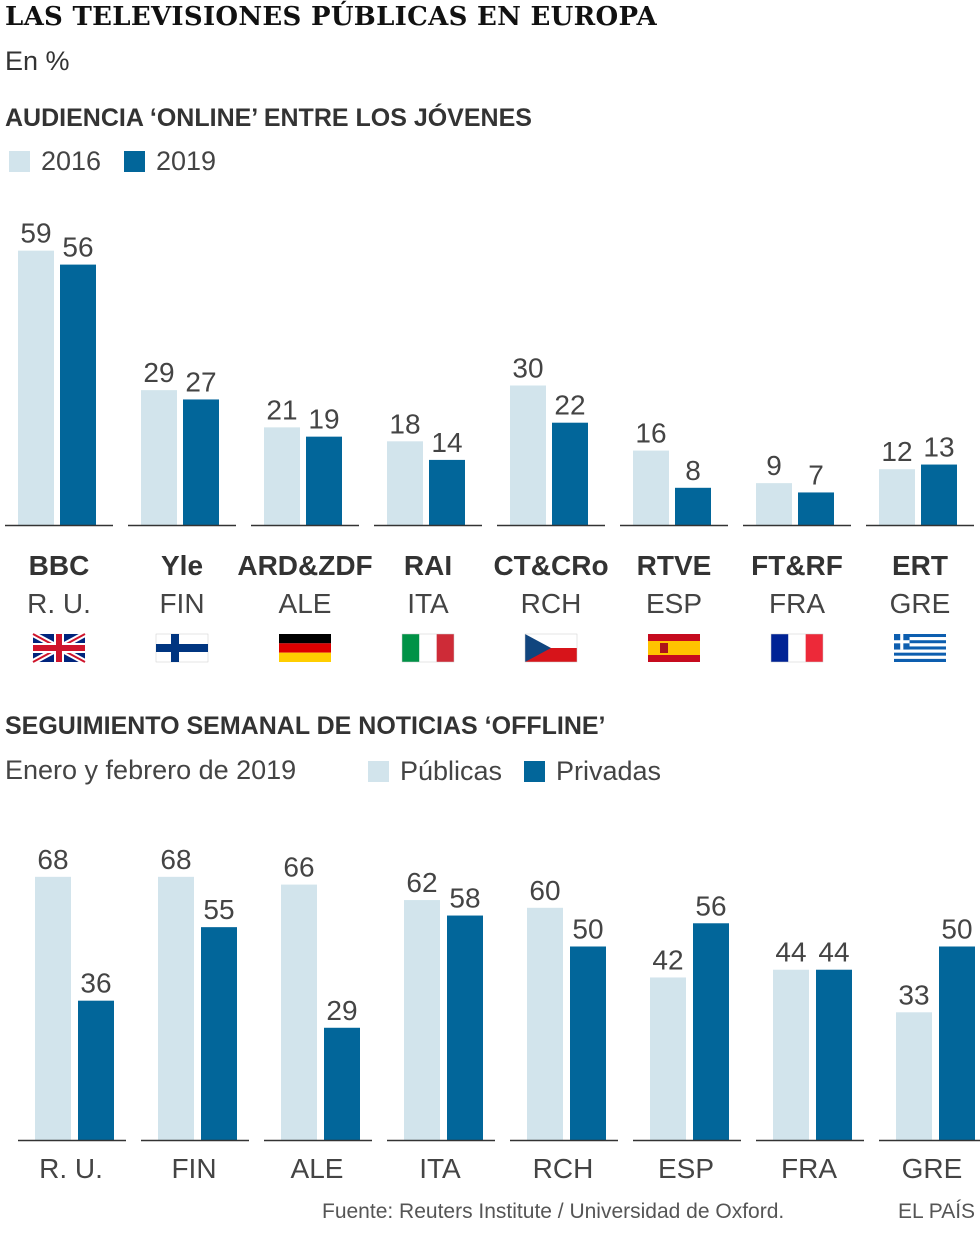 The image size is (980, 1260). Describe the element at coordinates (268, 118) in the screenshot. I see `chart1-title: AUDIENCIA ‘ONLINE’ ENTRE LOS JÓVENES` at that location.